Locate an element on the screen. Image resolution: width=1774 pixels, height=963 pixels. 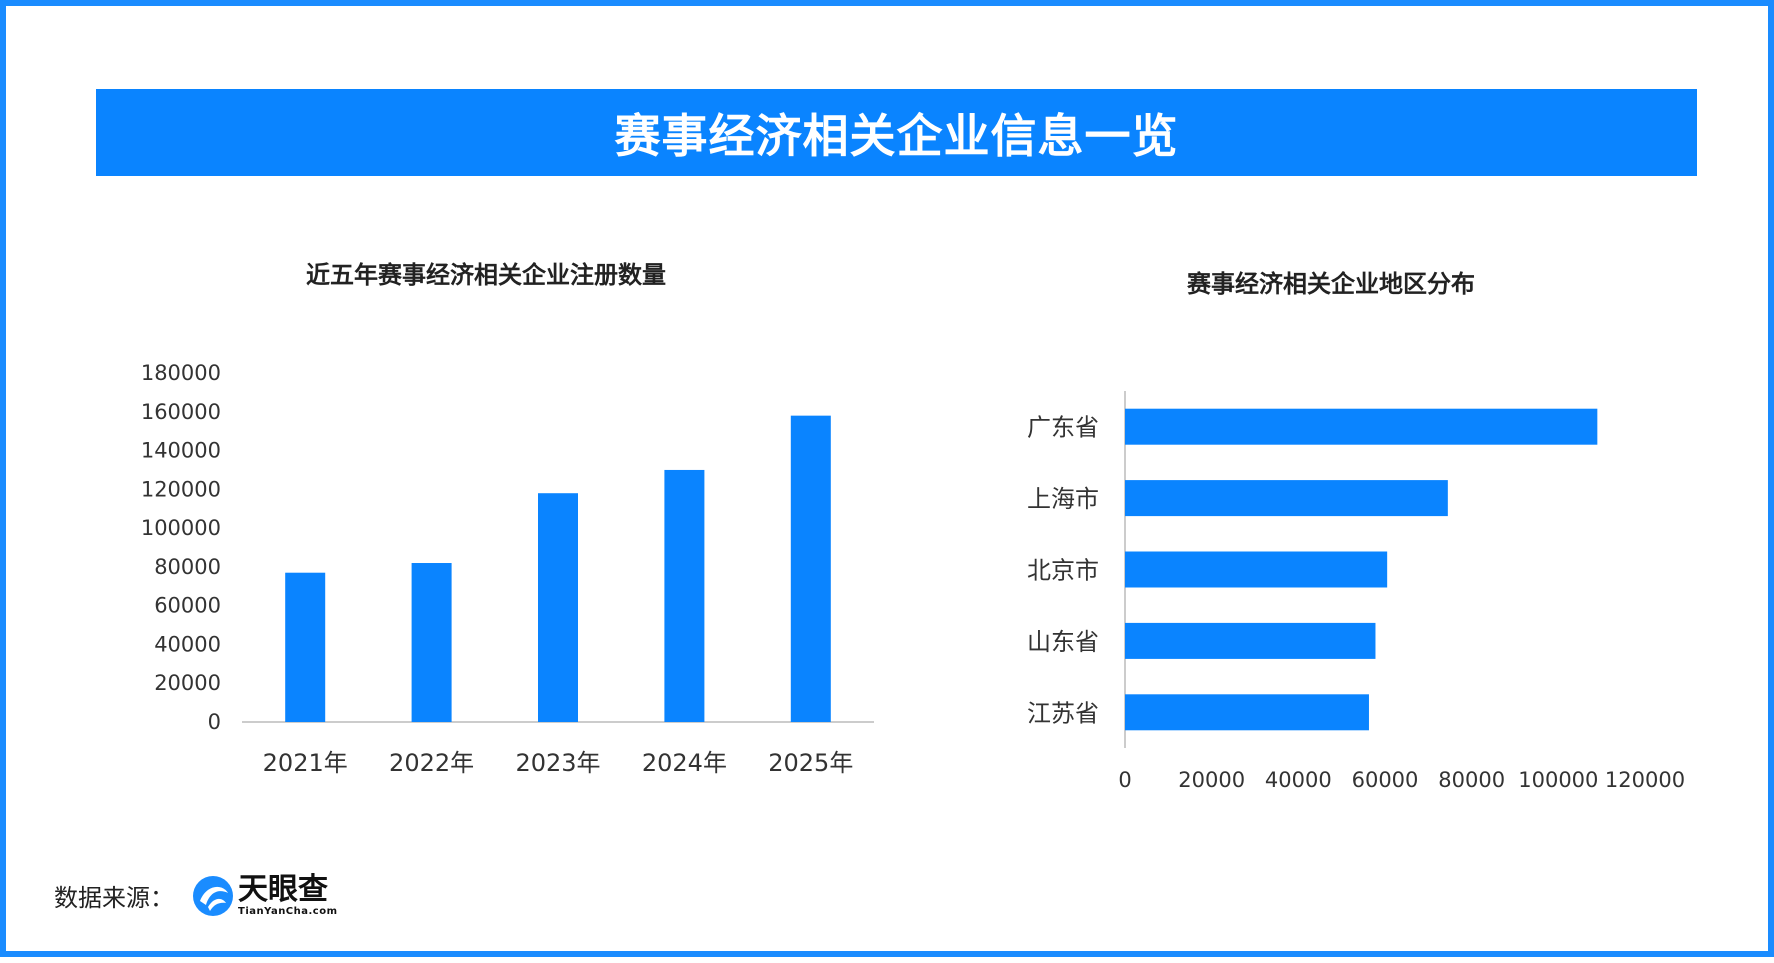
chart1-y-tick-label: 100000 is located at coordinates (181, 528).